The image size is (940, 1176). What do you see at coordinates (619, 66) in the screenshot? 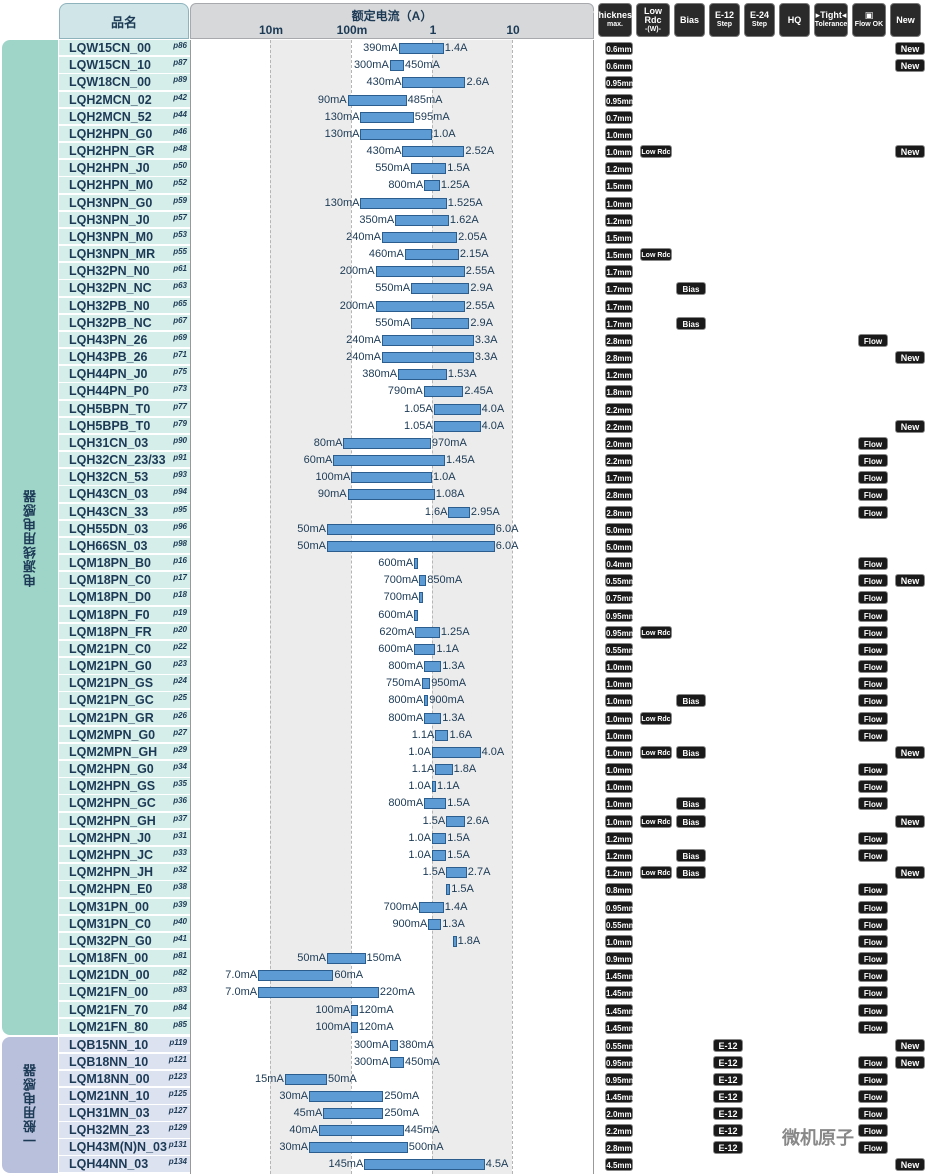
I see `thickness-badge: 0.6mm` at bounding box center [619, 66].